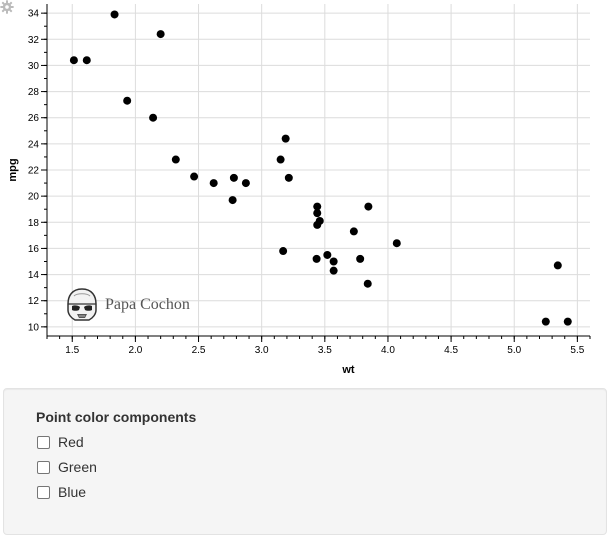 The width and height of the screenshot is (613, 539). What do you see at coordinates (34, 40) in the screenshot?
I see `y-tick-label: 32` at bounding box center [34, 40].